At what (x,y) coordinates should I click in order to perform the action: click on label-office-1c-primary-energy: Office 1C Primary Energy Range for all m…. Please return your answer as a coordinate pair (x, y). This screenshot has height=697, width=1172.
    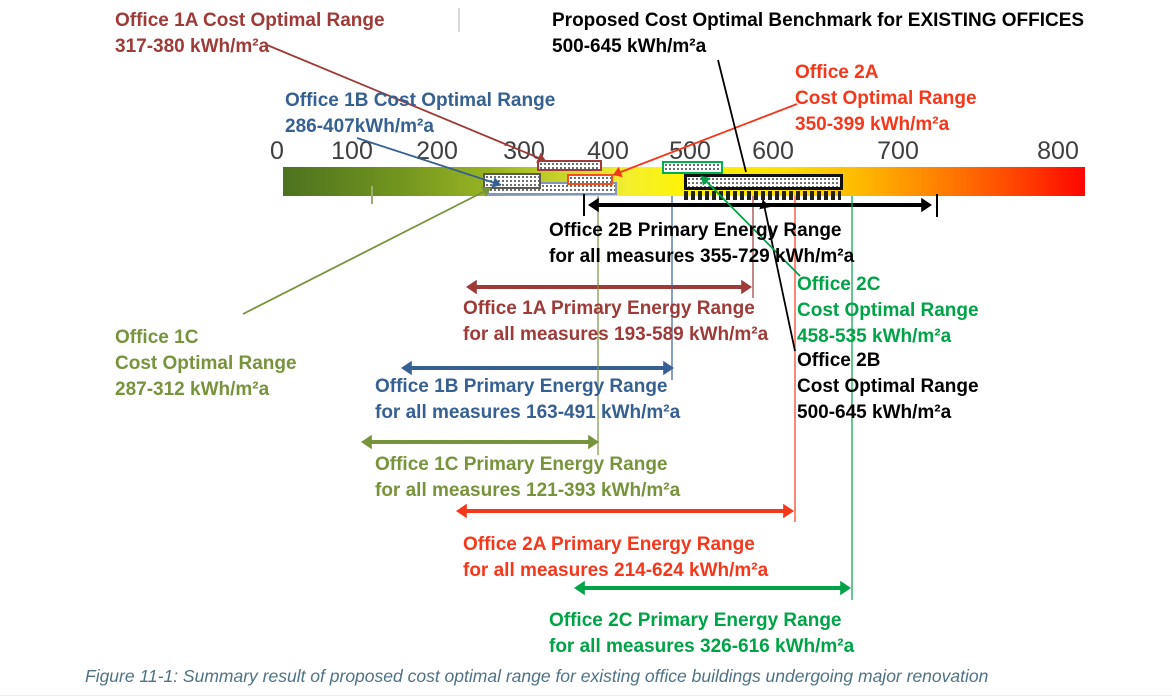
    Looking at the image, I should click on (527, 478).